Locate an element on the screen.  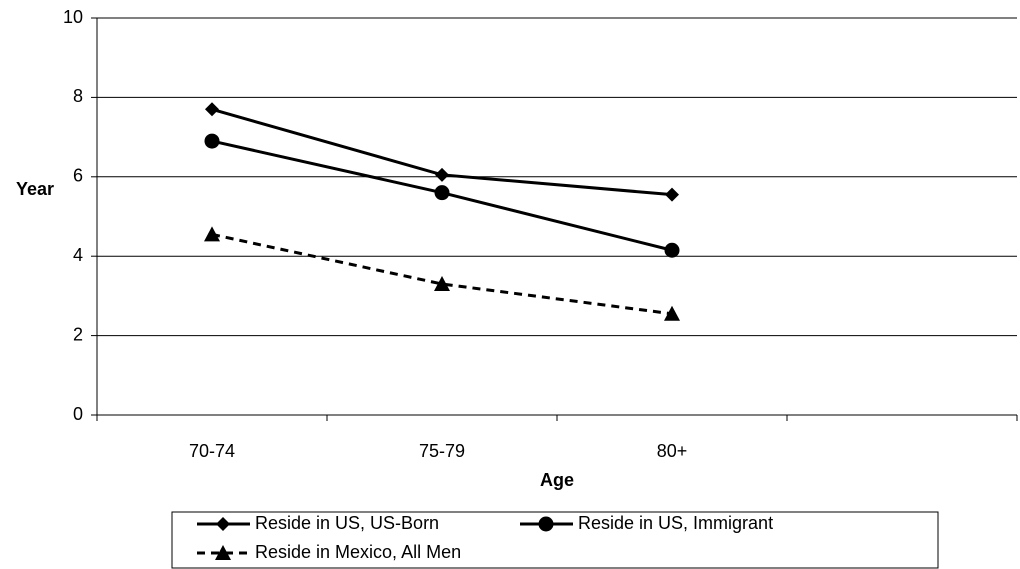
y-tick-label: 2 is located at coordinates (78, 334).